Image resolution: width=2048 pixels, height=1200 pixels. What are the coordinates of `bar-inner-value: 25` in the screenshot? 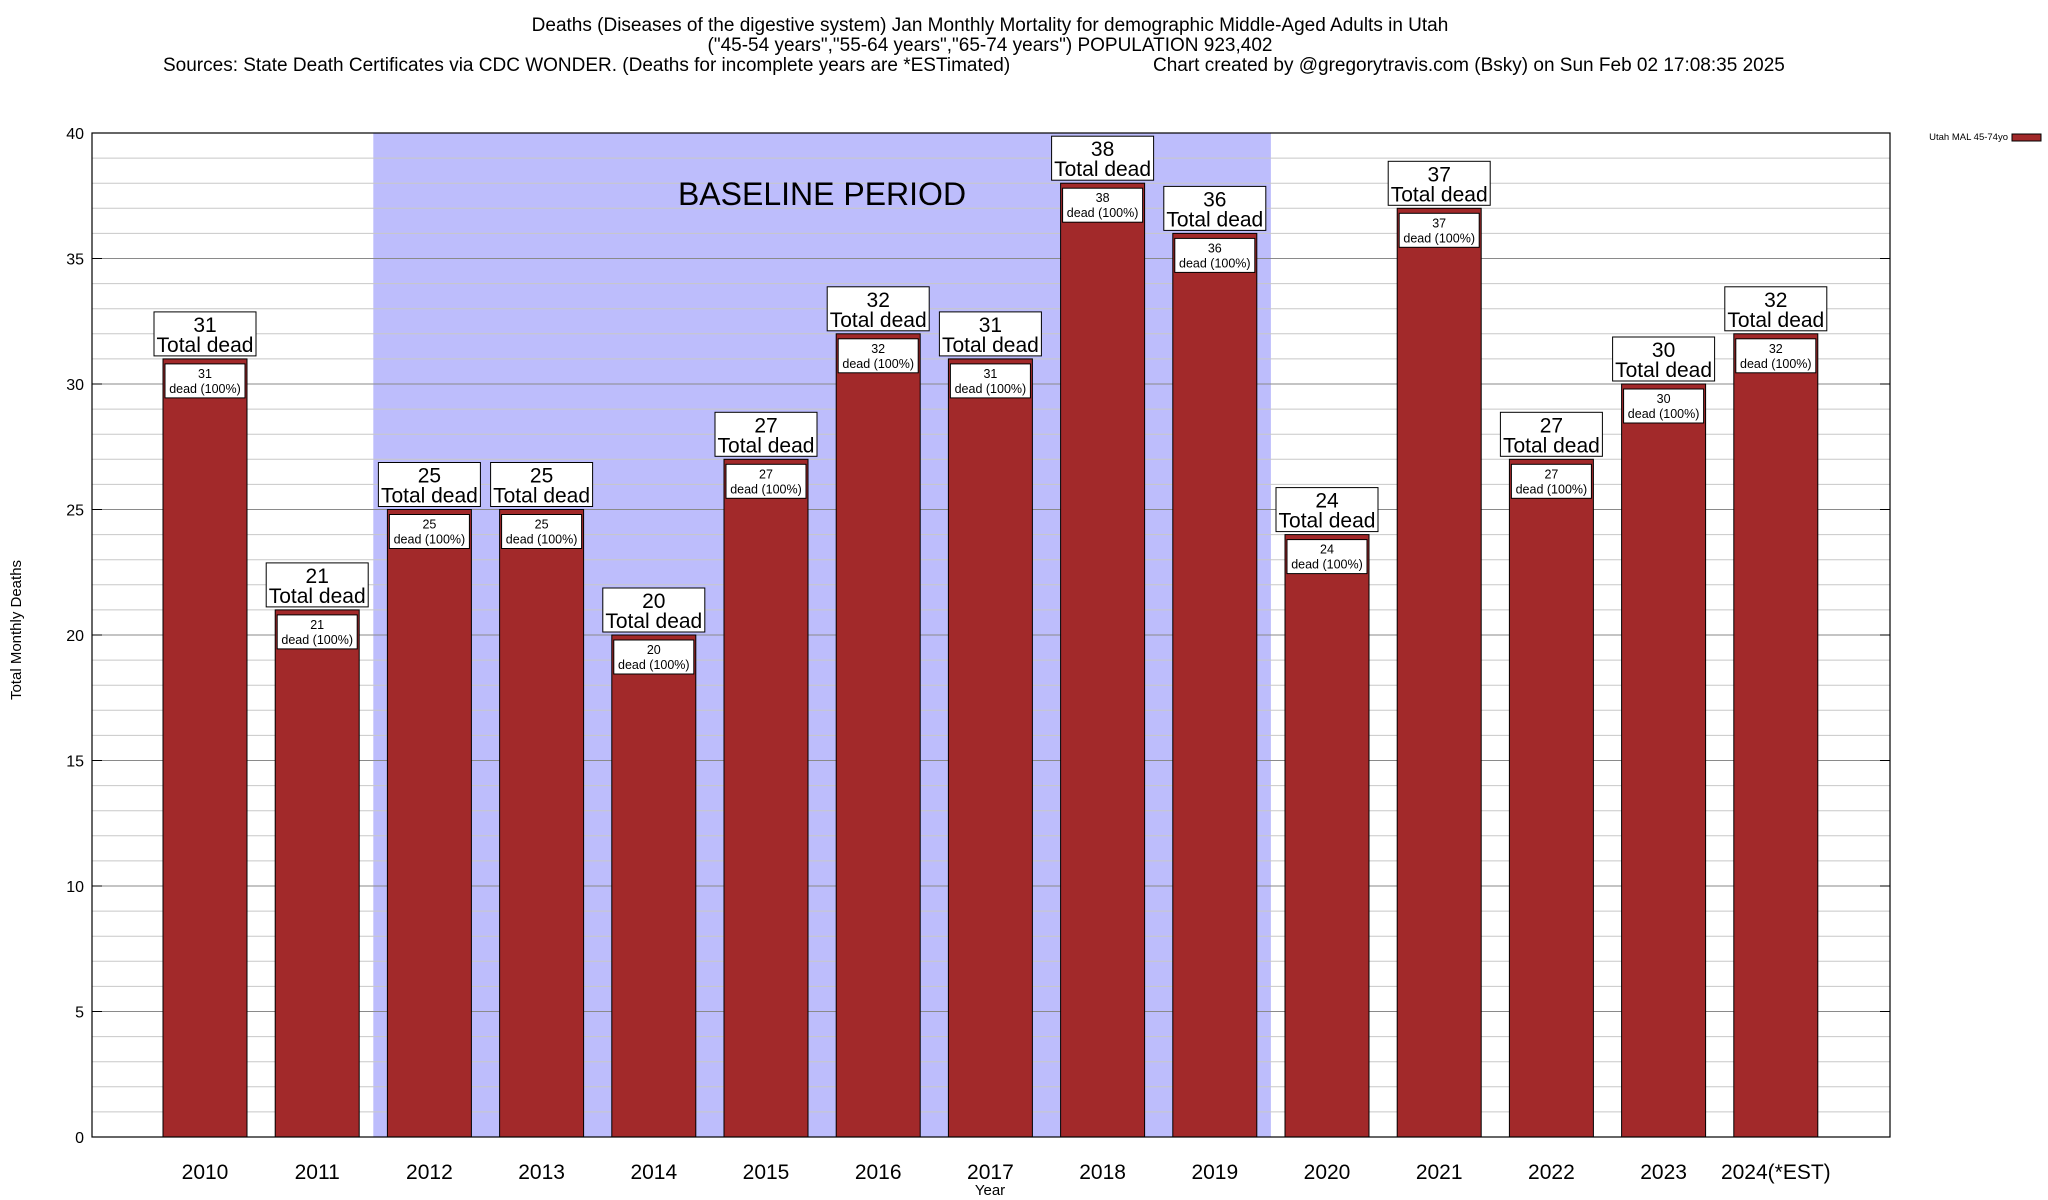 It's located at (429, 525).